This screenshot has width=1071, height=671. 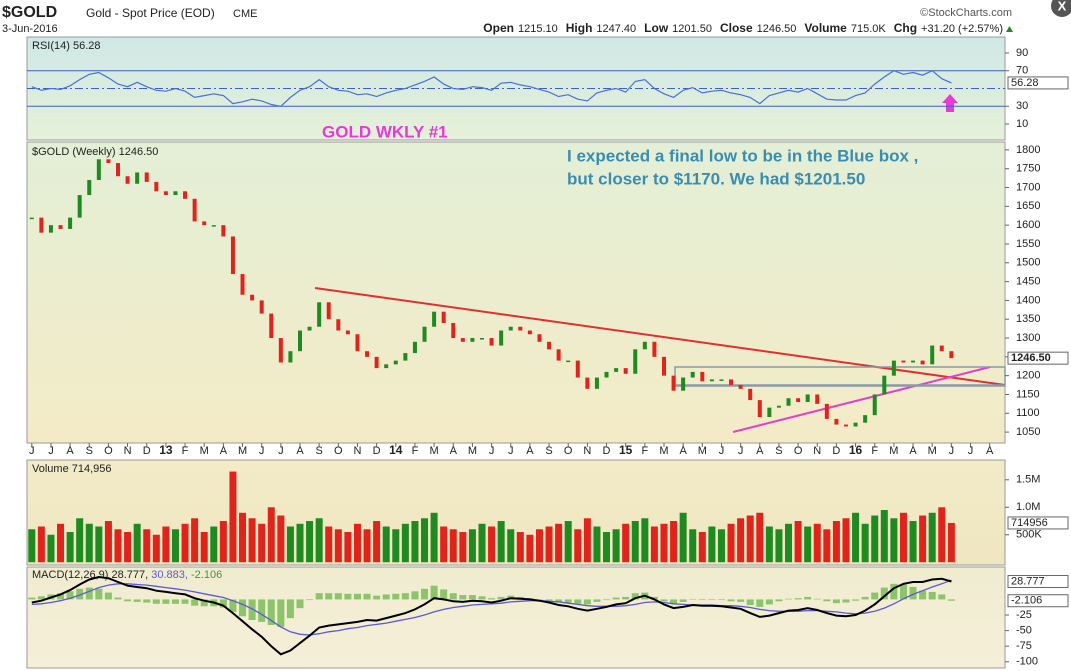 I want to click on line, so click(x=491, y=88).